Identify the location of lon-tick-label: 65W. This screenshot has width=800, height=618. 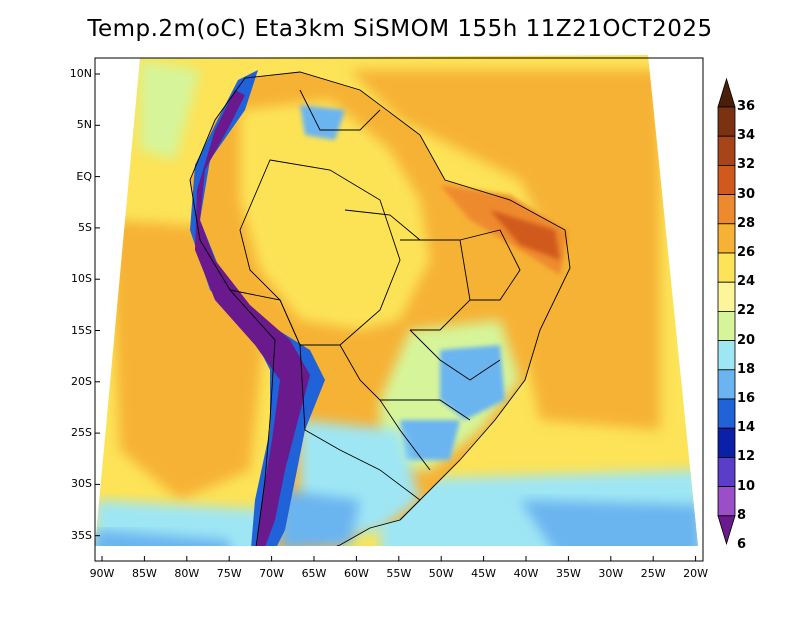
(314, 573).